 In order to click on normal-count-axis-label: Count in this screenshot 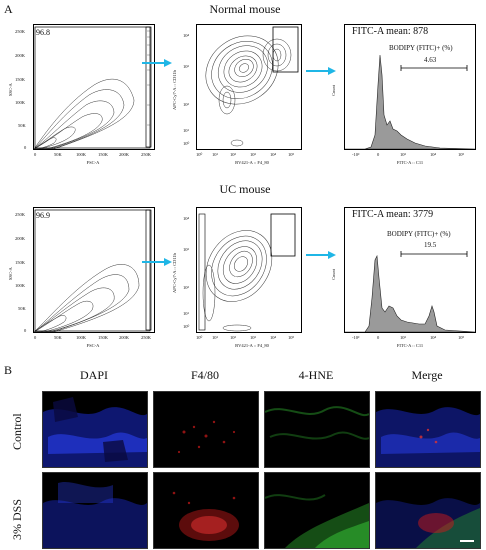, I will do `click(333, 90)`.